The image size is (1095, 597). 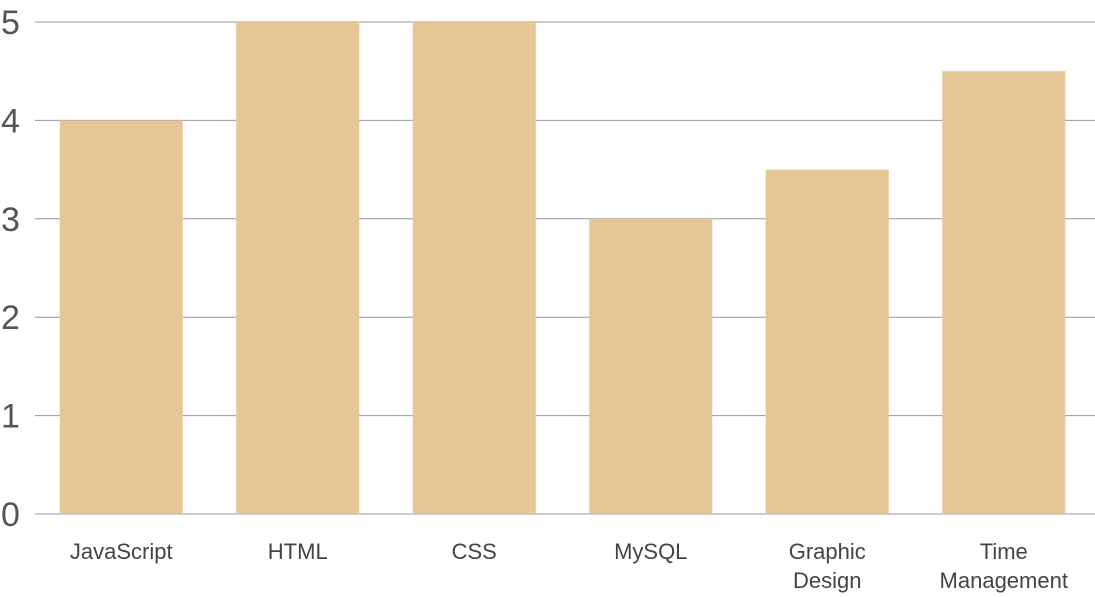 What do you see at coordinates (10, 23) in the screenshot?
I see `y-tick-label-5: 5` at bounding box center [10, 23].